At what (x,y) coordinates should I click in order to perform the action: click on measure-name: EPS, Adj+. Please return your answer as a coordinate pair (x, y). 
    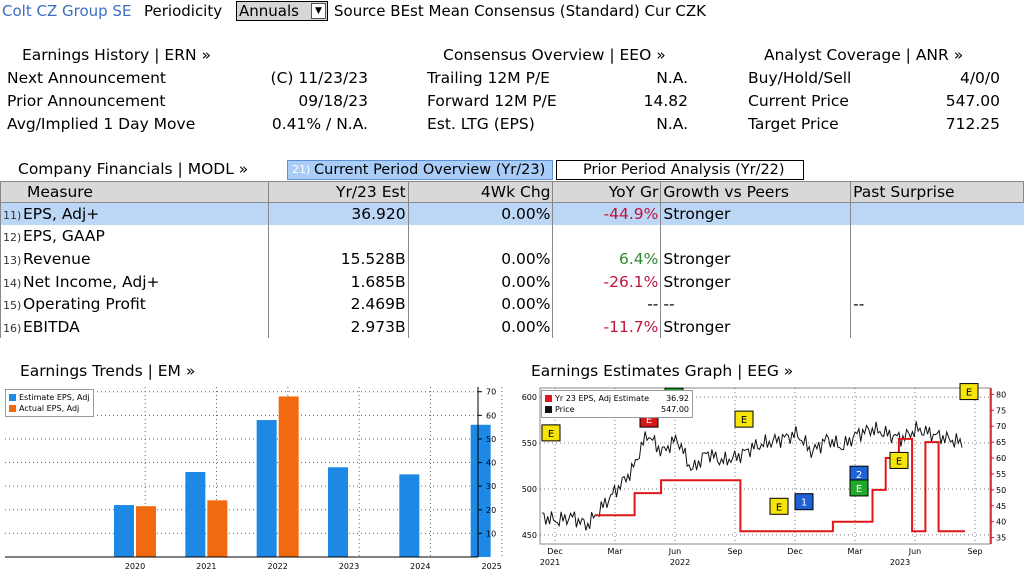
    Looking at the image, I should click on (61, 214).